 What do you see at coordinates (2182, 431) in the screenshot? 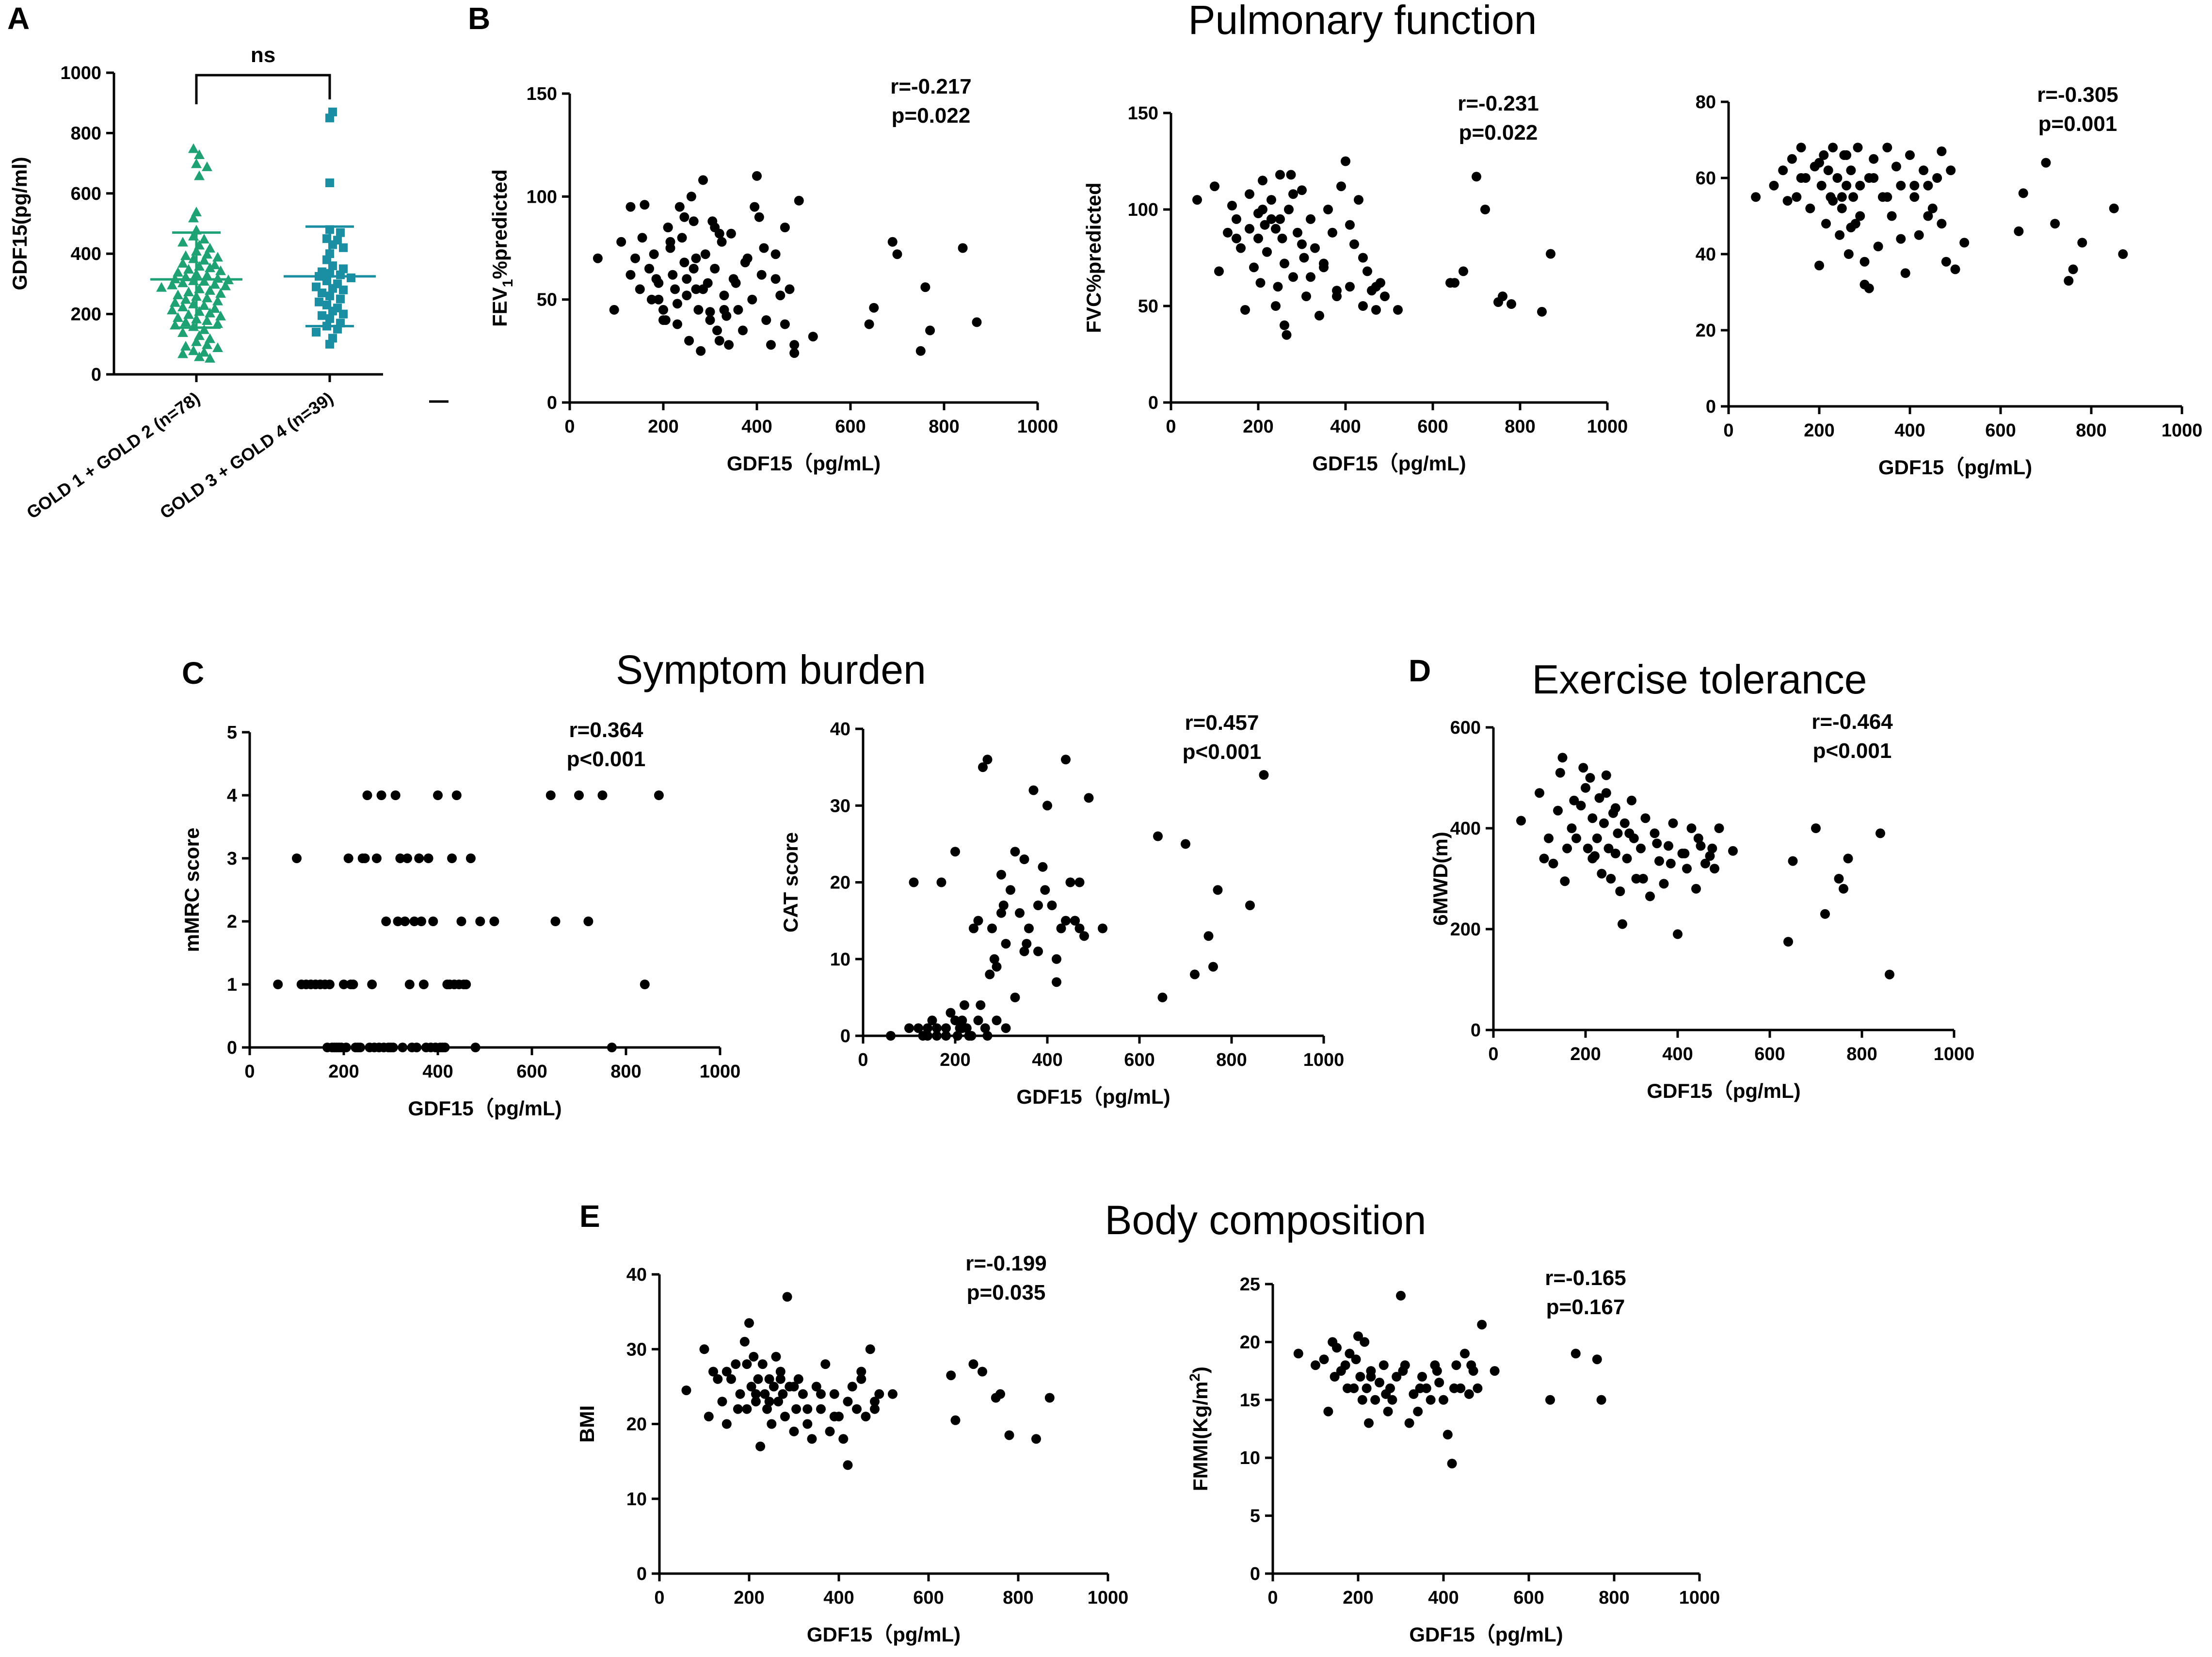
I see `x-tick-label: 1000` at bounding box center [2182, 431].